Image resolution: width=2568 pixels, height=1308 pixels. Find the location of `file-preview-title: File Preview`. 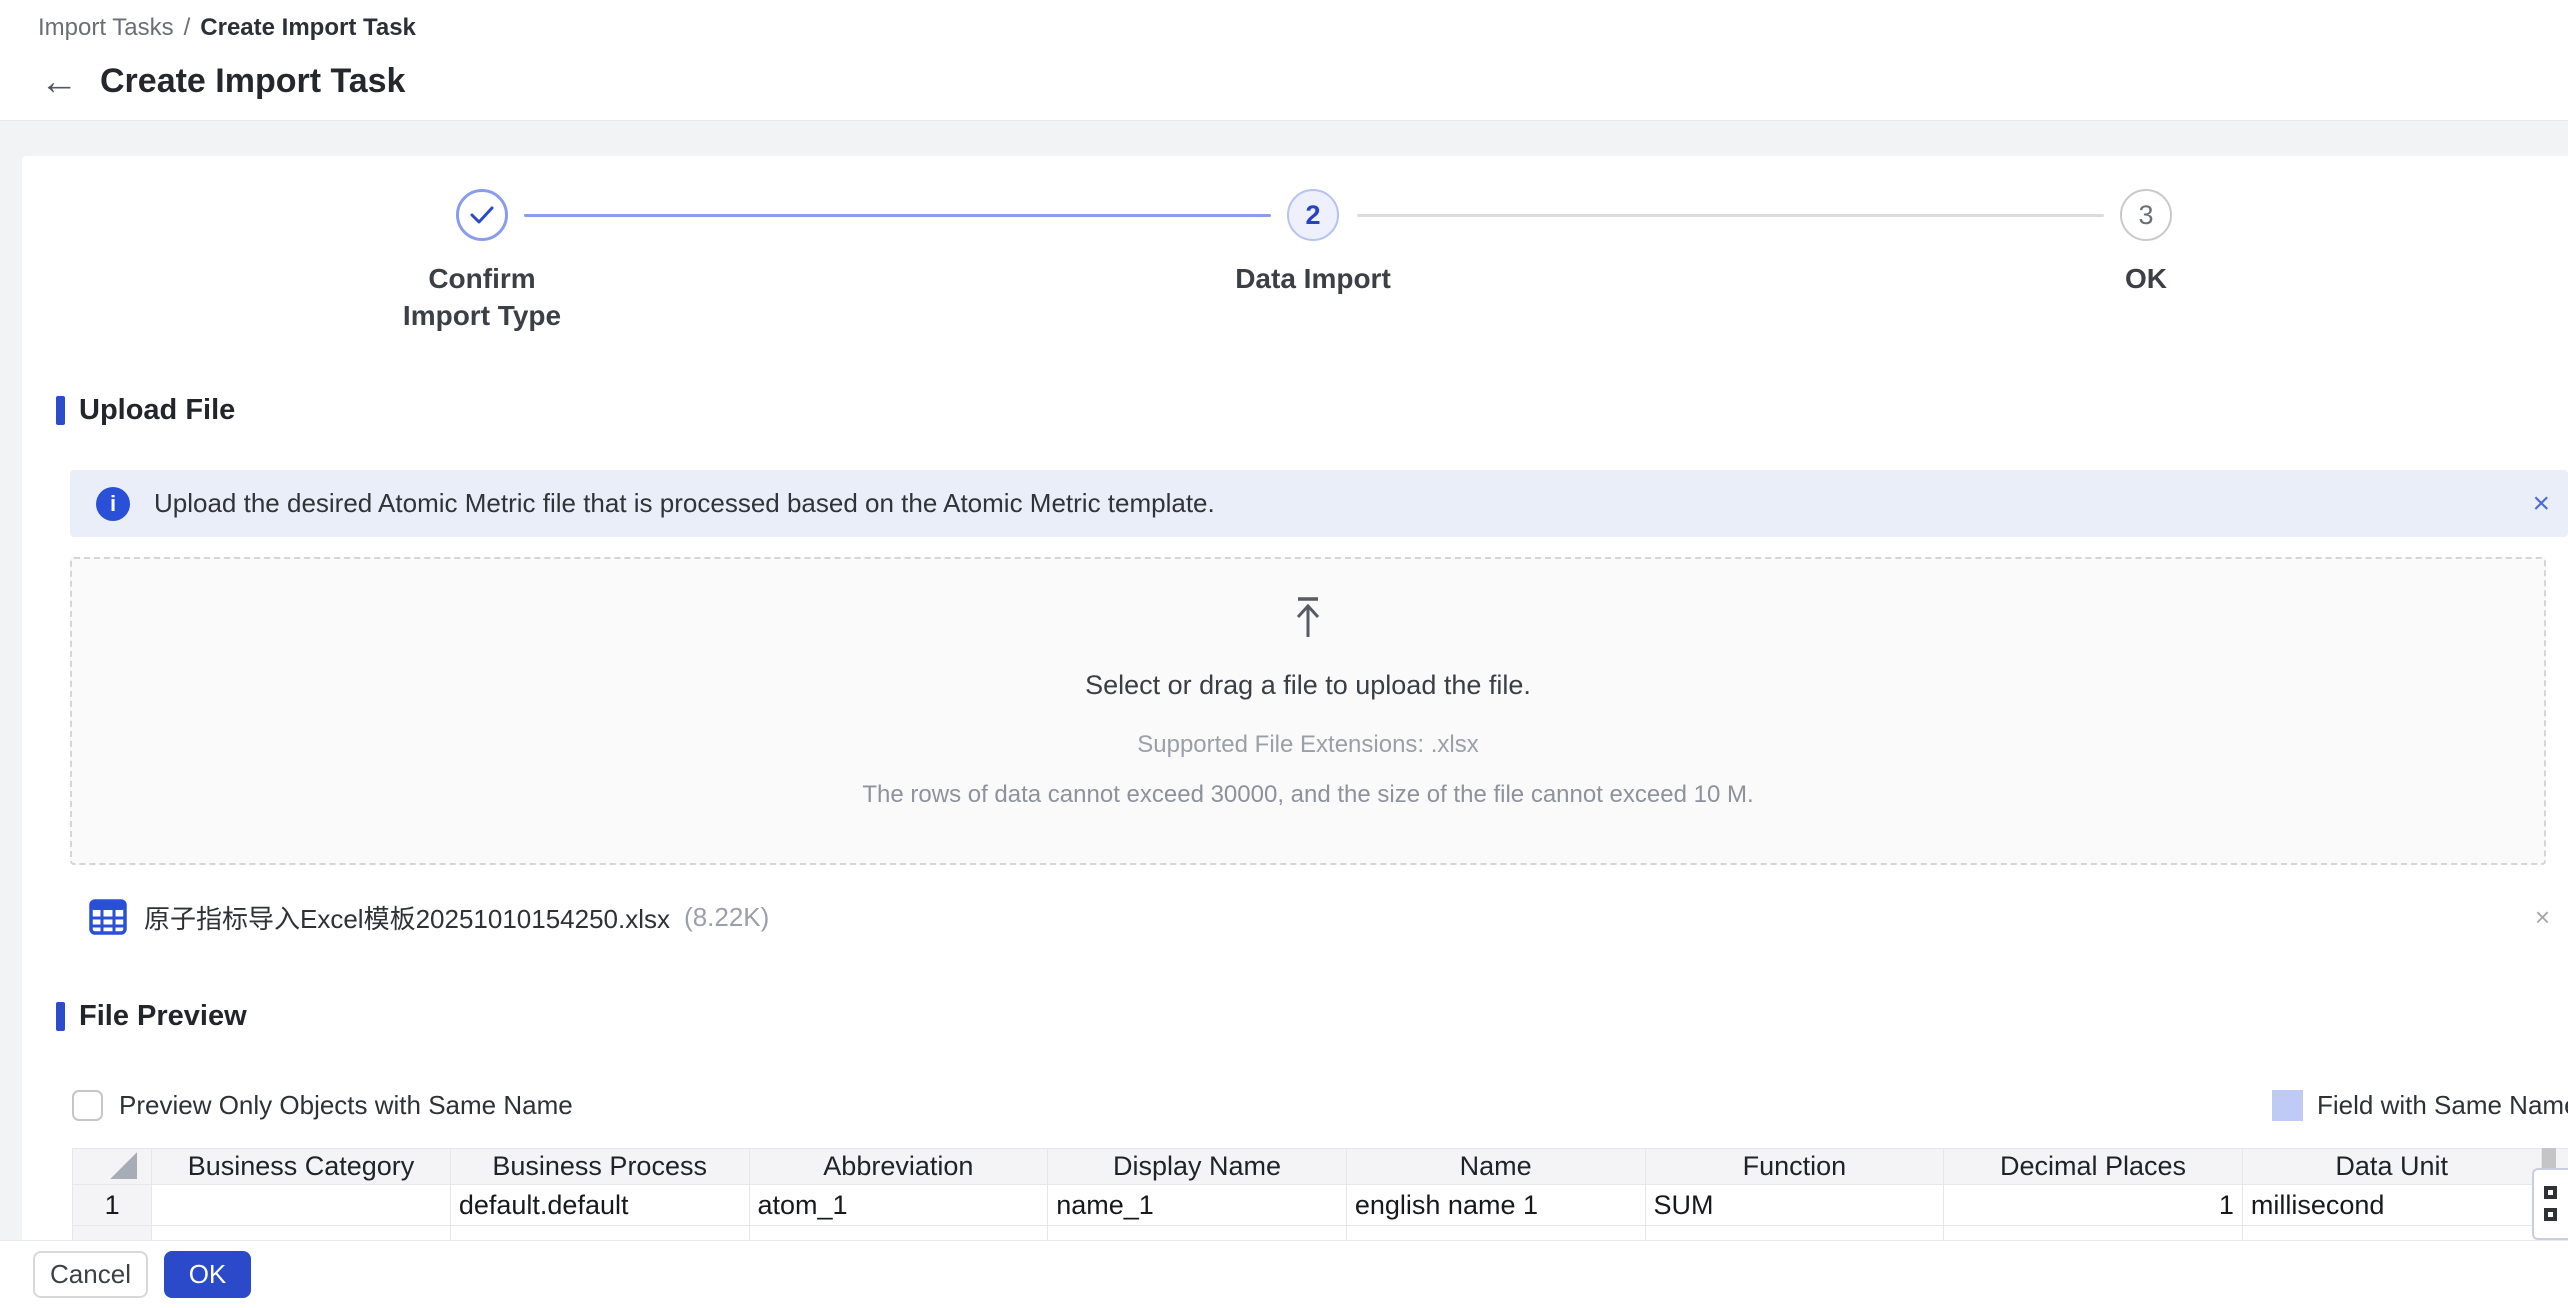

file-preview-title: File Preview is located at coordinates (163, 1016).